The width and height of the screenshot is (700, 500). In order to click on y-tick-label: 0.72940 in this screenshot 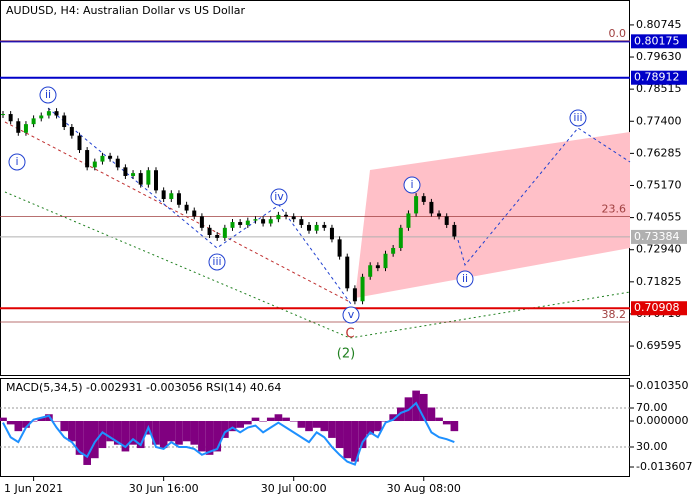, I will do `click(659, 249)`.